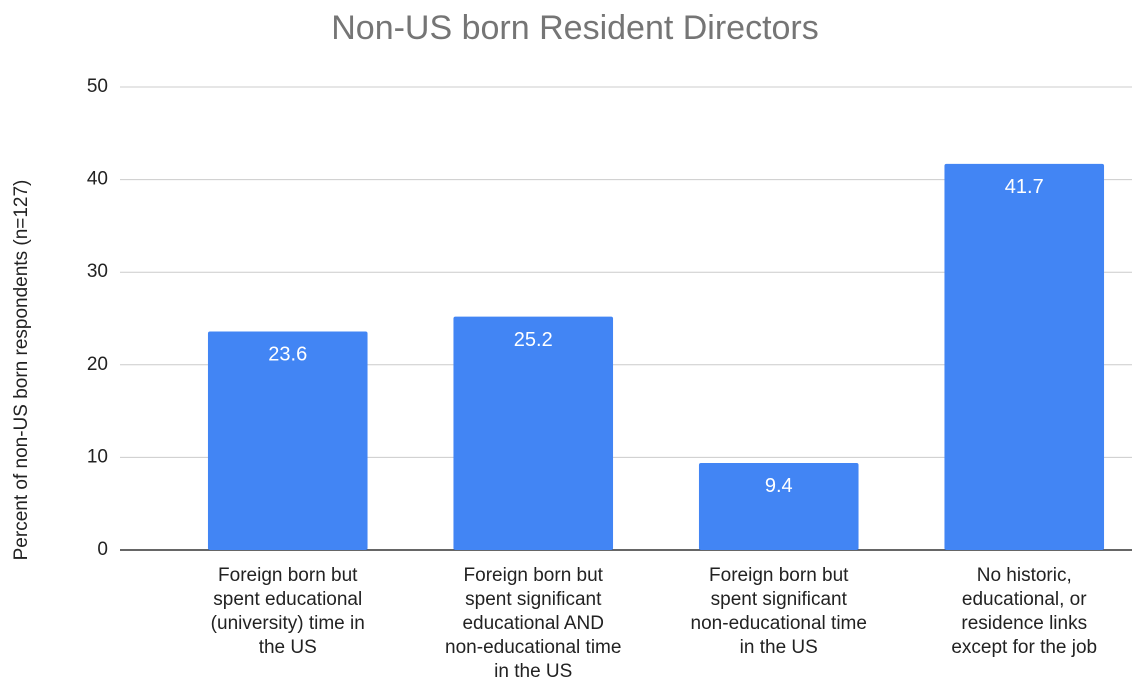 Image resolution: width=1132 pixels, height=680 pixels. Describe the element at coordinates (779, 486) in the screenshot. I see `data-label: 9.4` at that location.